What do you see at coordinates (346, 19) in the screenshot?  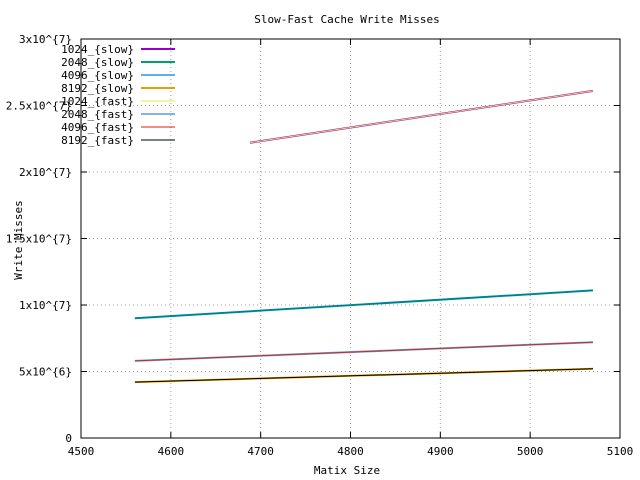 I see `chart-title: Slow-Fast Cache Write Misses` at bounding box center [346, 19].